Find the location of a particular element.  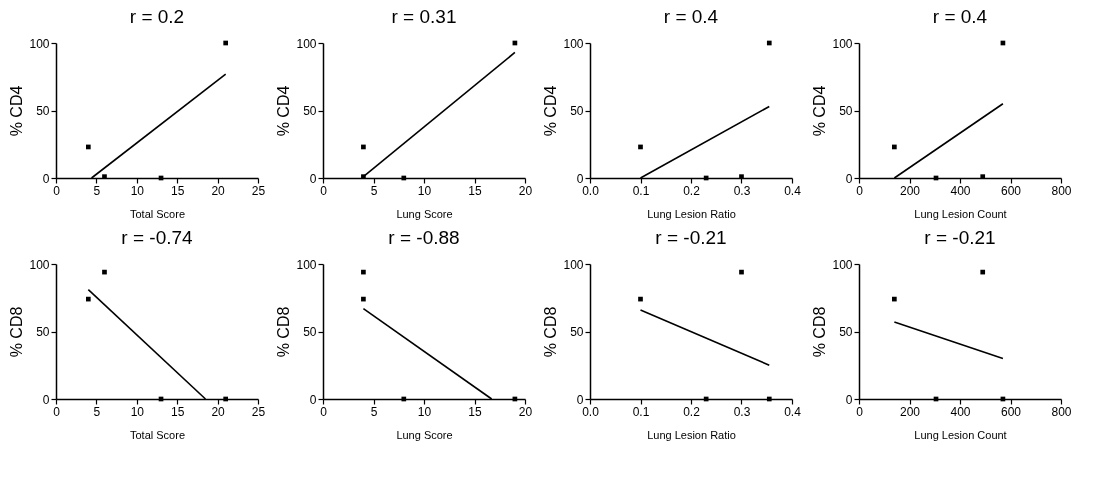

x-axis-title: Lung Lesion Count is located at coordinates (960, 213).